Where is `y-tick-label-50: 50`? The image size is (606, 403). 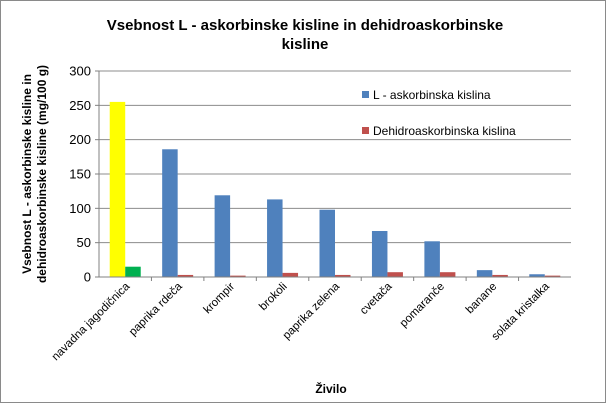
y-tick-label-50: 50 is located at coordinates (84, 242).